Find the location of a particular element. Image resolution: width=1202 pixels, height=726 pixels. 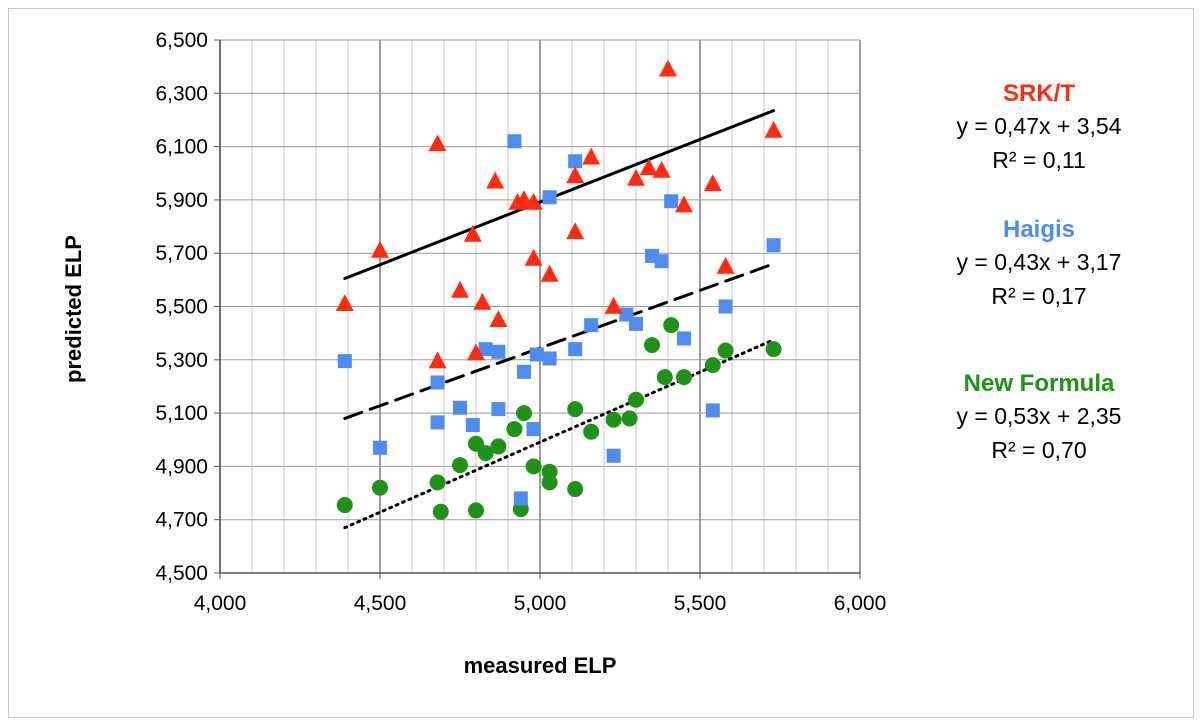

y-tick-label: 4,500 is located at coordinates (181, 573).